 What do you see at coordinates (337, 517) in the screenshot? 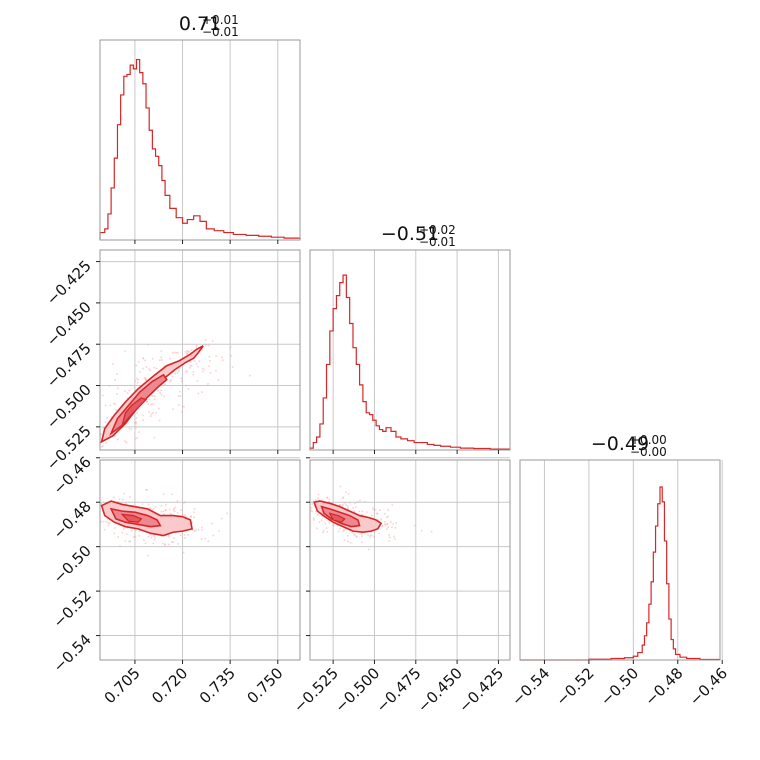
I see `contour-core-p1_p2` at bounding box center [337, 517].